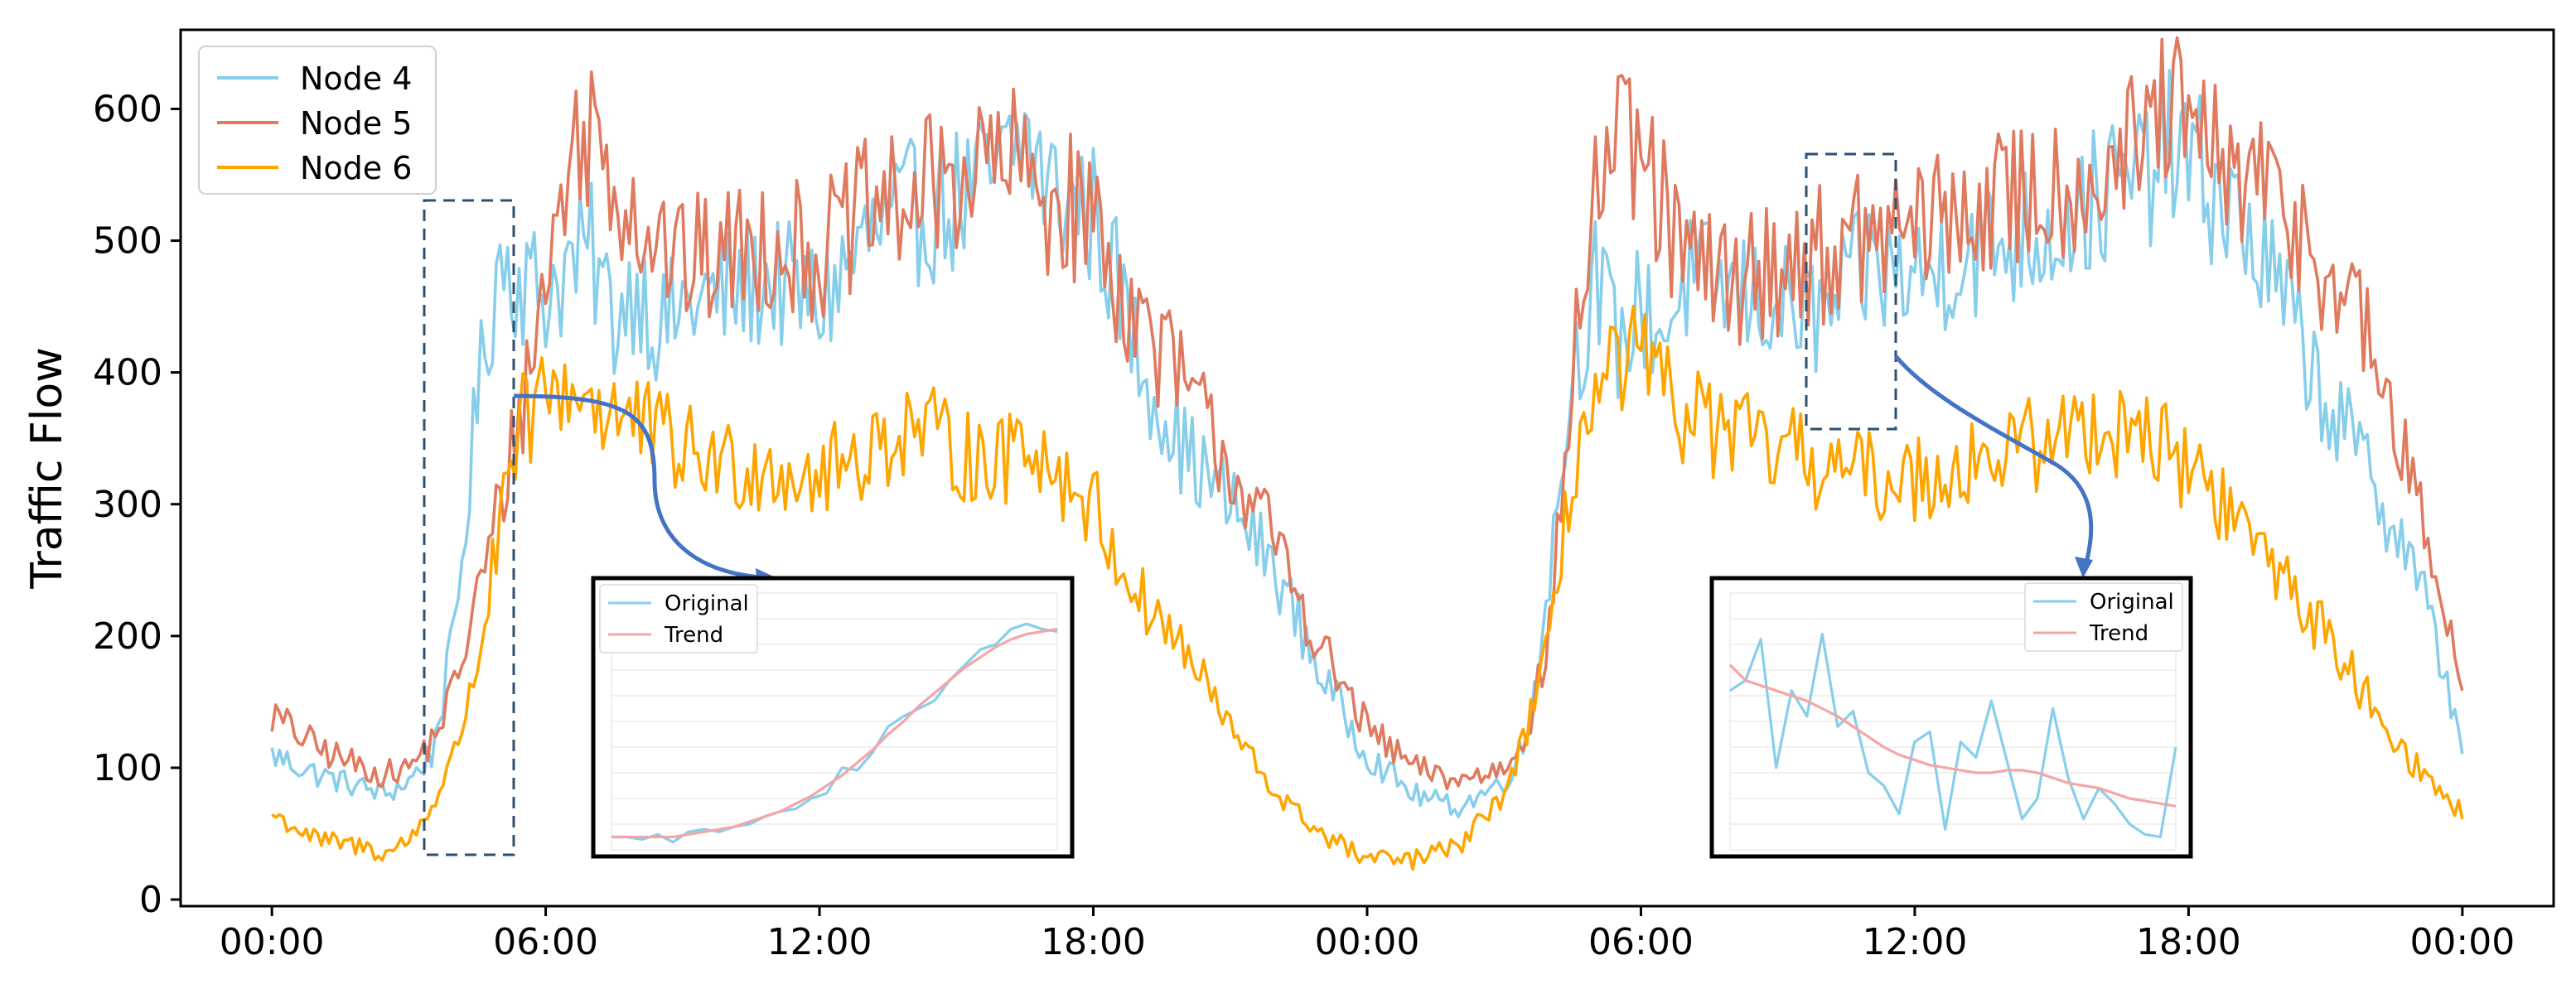  Describe the element at coordinates (644, 487) in the screenshot. I see `connector-arrow-left` at that location.